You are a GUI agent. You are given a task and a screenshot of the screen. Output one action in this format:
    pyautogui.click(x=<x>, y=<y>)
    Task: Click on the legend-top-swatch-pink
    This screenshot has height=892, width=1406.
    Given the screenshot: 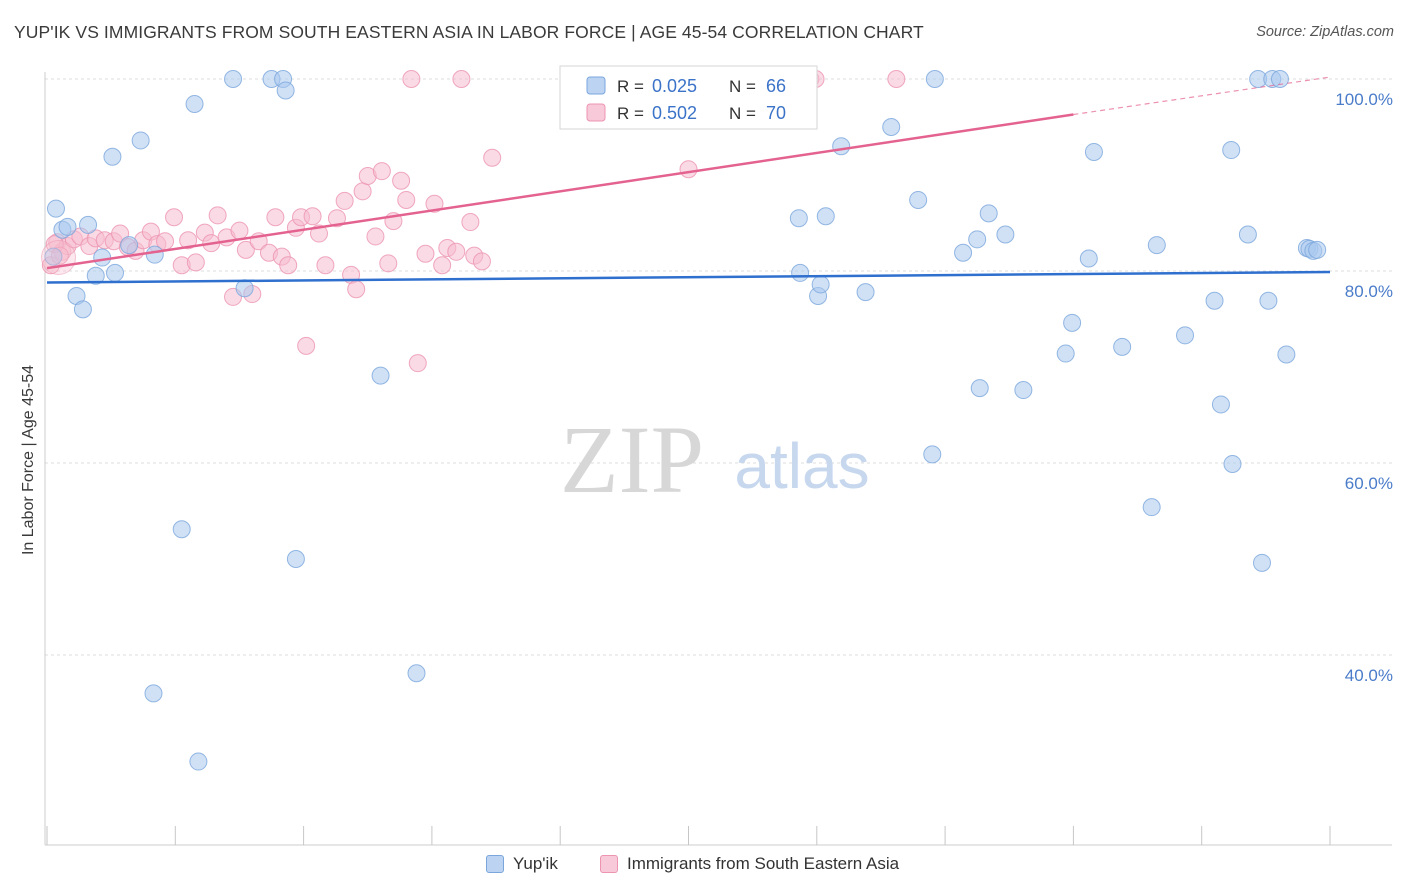 What is the action you would take?
    pyautogui.click(x=596, y=112)
    